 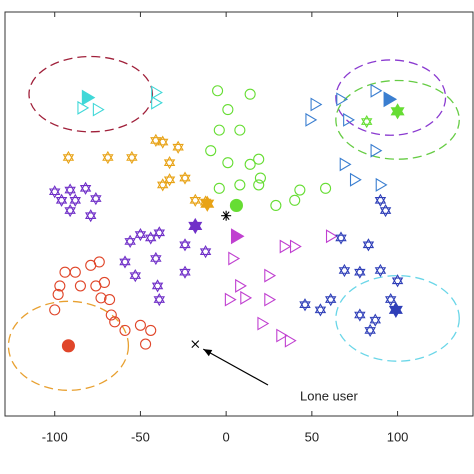 I want to click on x-tick-label: 0, so click(x=226, y=436).